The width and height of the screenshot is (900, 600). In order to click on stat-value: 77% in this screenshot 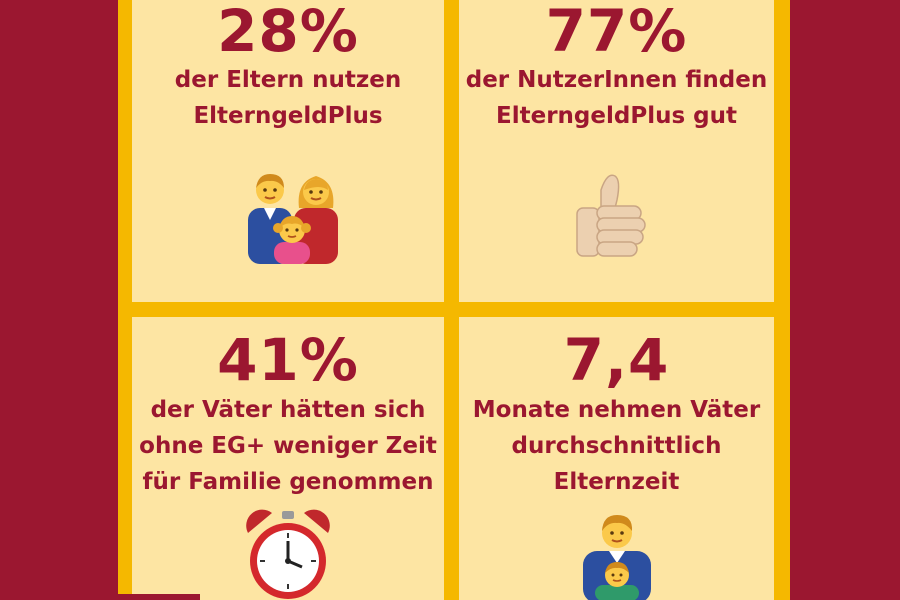, I will do `click(616, 32)`.